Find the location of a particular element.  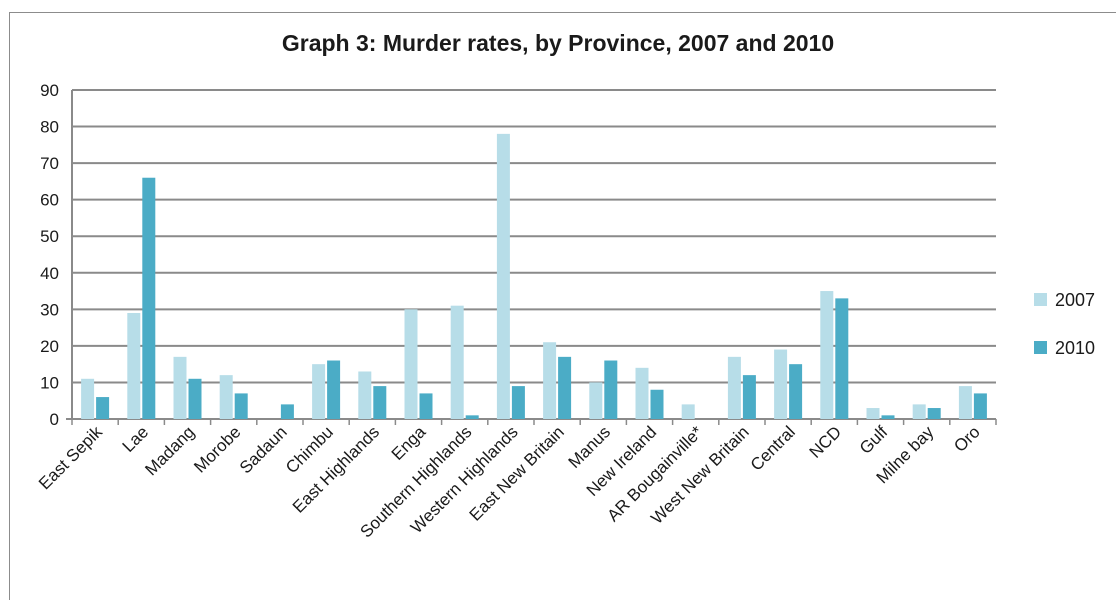

x-category-label: Sadaun is located at coordinates (263, 449).